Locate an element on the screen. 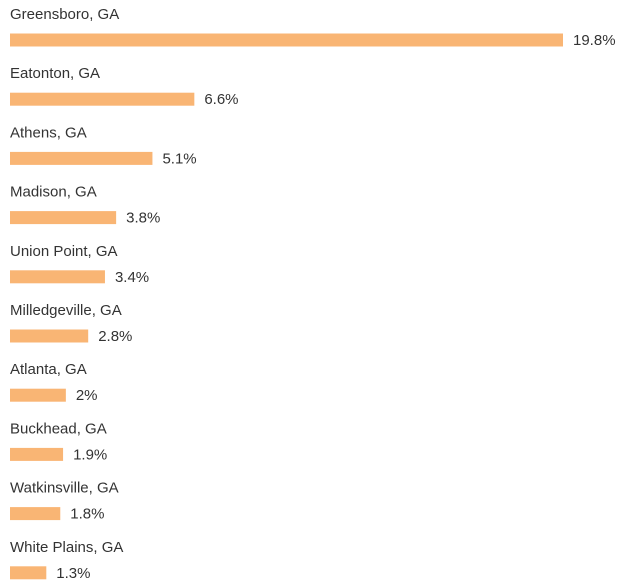 The height and width of the screenshot is (581, 626). category-label: Watkinsville, GA is located at coordinates (64, 488).